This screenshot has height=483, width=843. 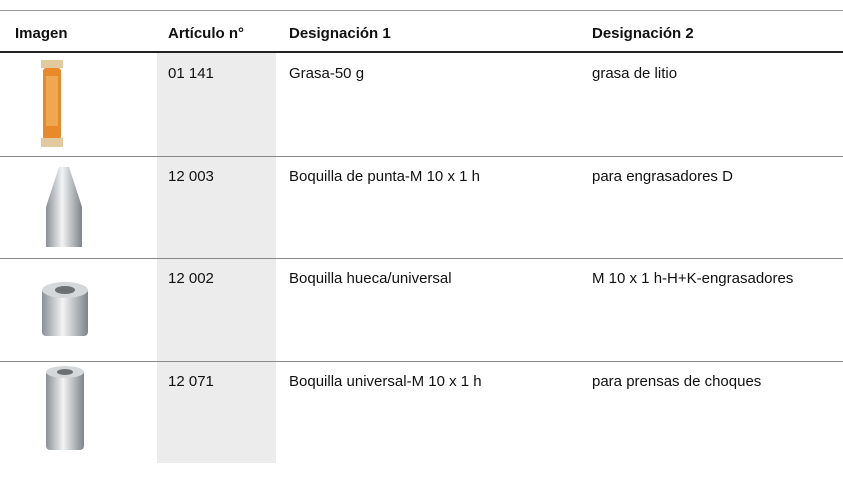 What do you see at coordinates (384, 176) in the screenshot?
I see `table-cell: Boquilla de punta-M 10 x 1 h` at bounding box center [384, 176].